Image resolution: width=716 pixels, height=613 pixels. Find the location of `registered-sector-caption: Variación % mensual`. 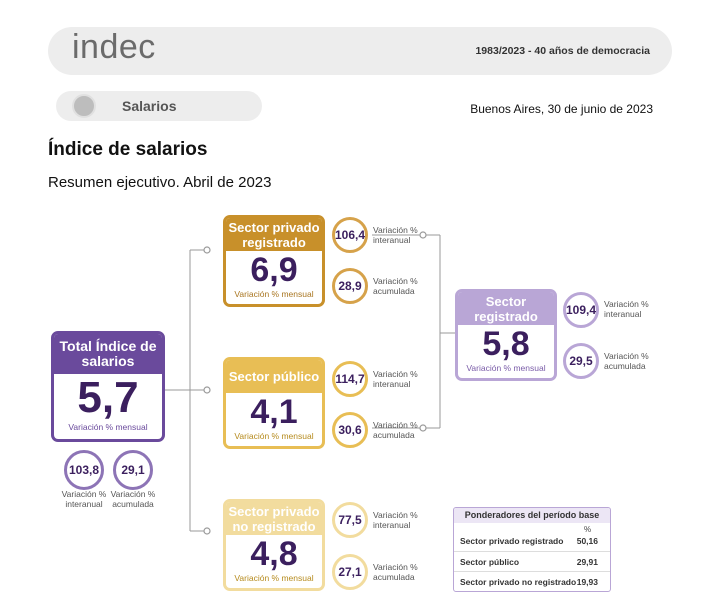

registered-sector-caption: Variación % mensual is located at coordinates (506, 368).